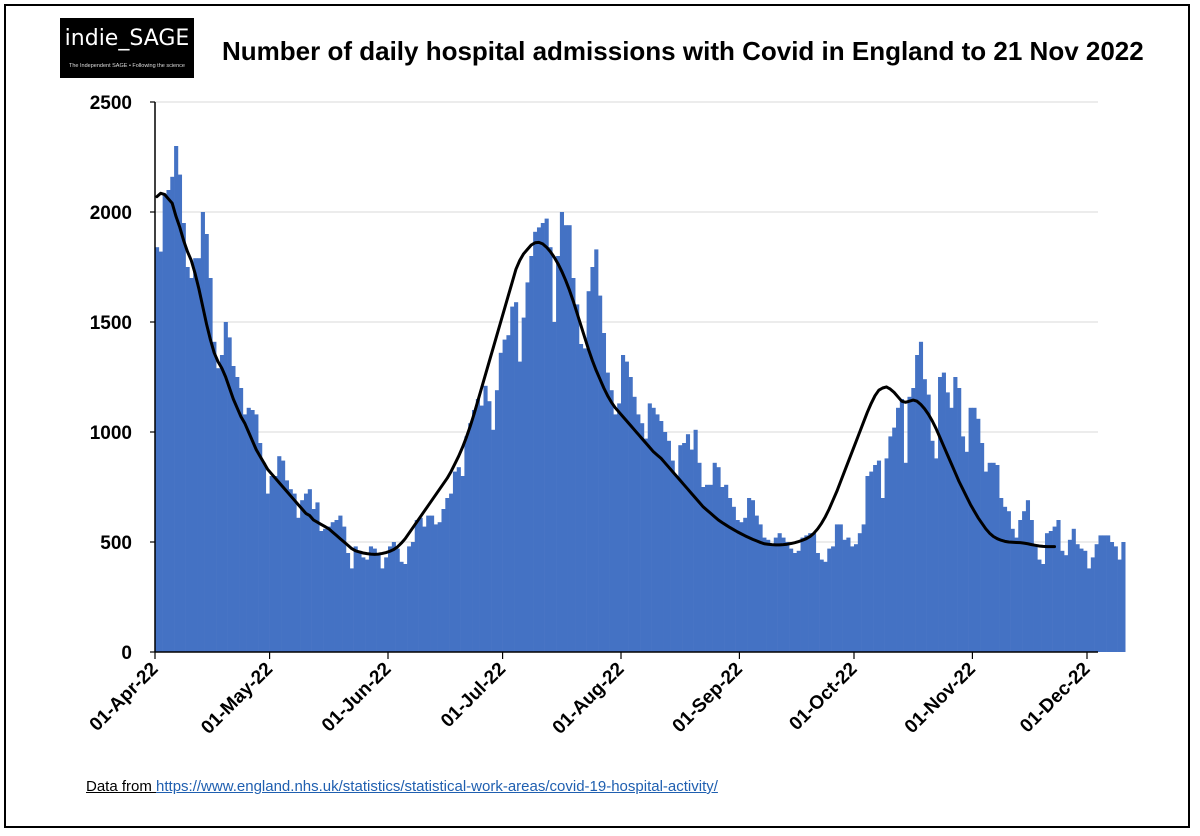 The image size is (1200, 836). I want to click on x-tick-label: 01-May-22, so click(237, 699).